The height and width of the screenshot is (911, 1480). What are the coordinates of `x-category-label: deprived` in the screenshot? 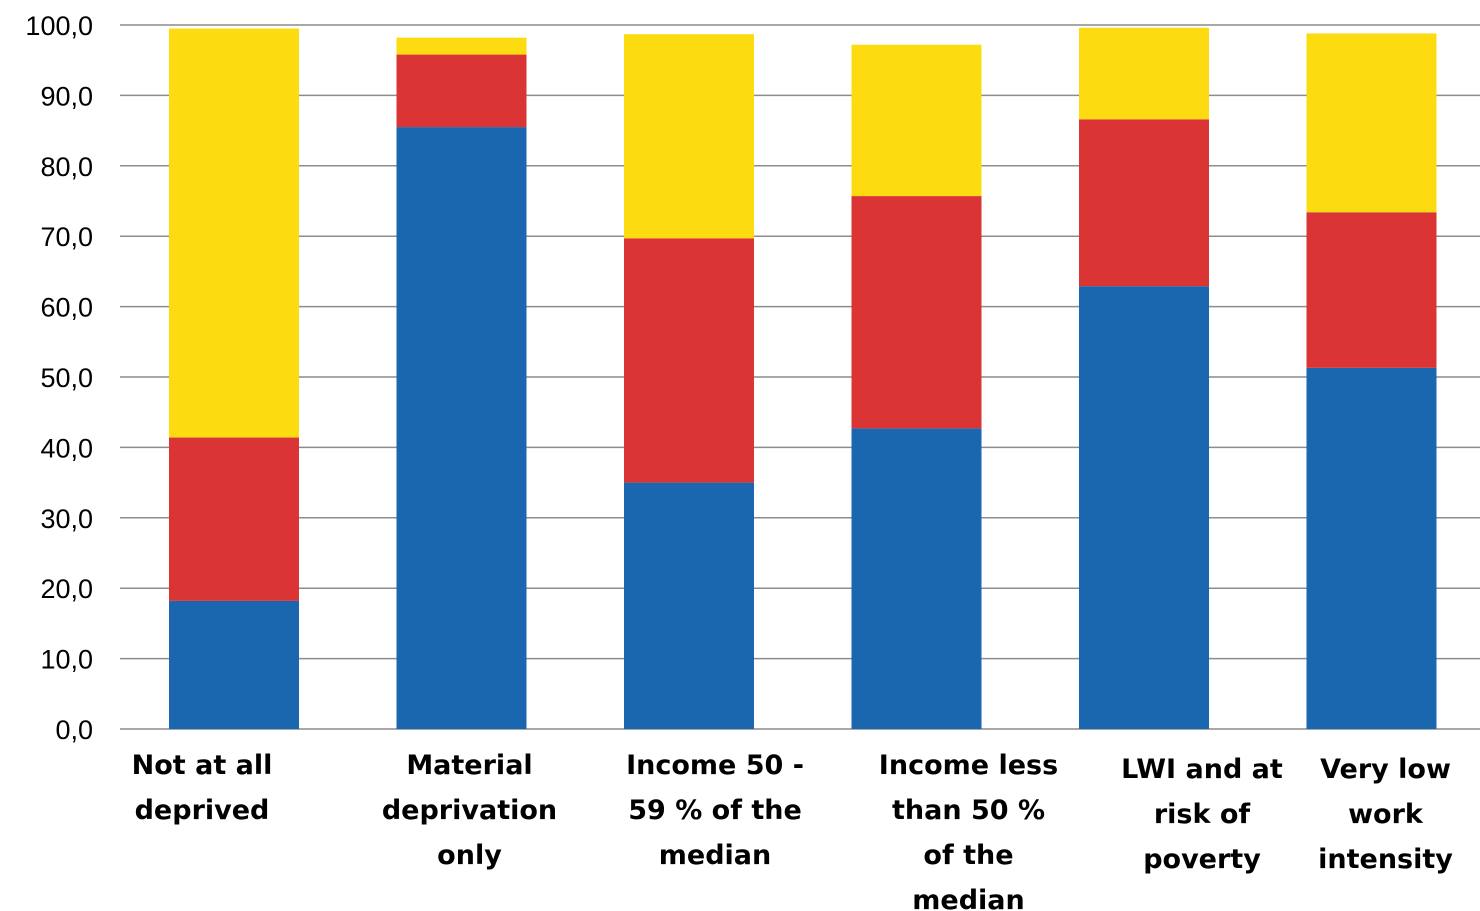 It's located at (202, 810).